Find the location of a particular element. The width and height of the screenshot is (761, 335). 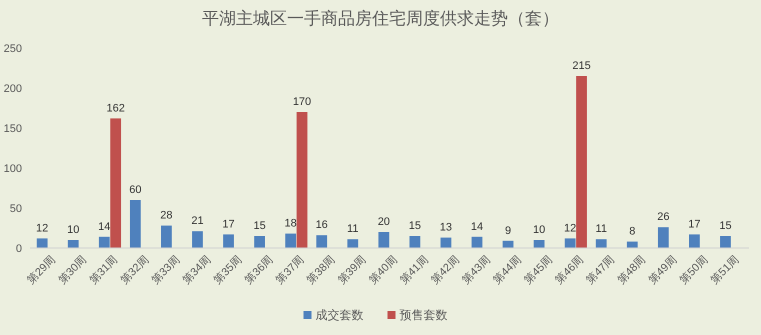

data-label: 162 is located at coordinates (115, 108).